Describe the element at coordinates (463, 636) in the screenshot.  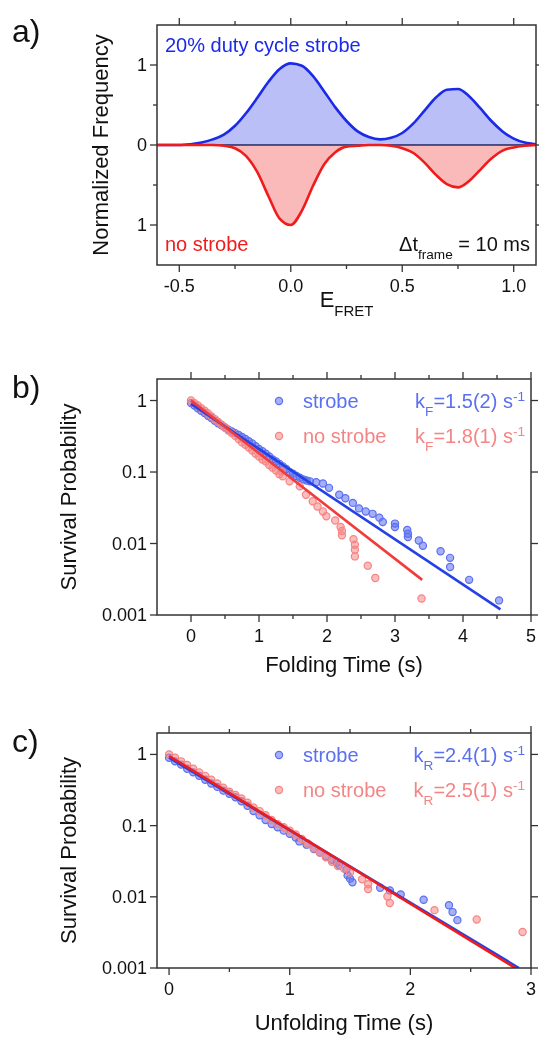
I see `x-tick-label: 4` at that location.